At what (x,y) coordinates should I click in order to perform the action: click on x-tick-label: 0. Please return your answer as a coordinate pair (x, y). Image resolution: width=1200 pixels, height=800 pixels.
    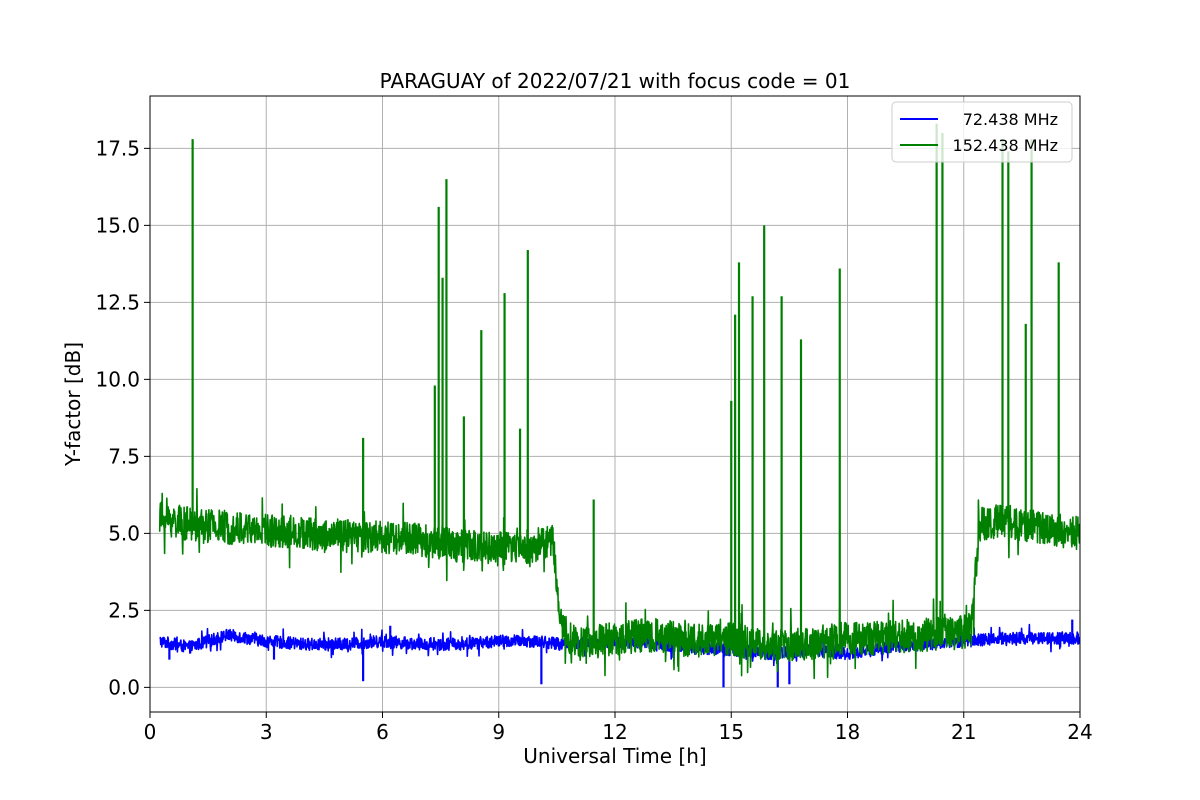
    Looking at the image, I should click on (150, 732).